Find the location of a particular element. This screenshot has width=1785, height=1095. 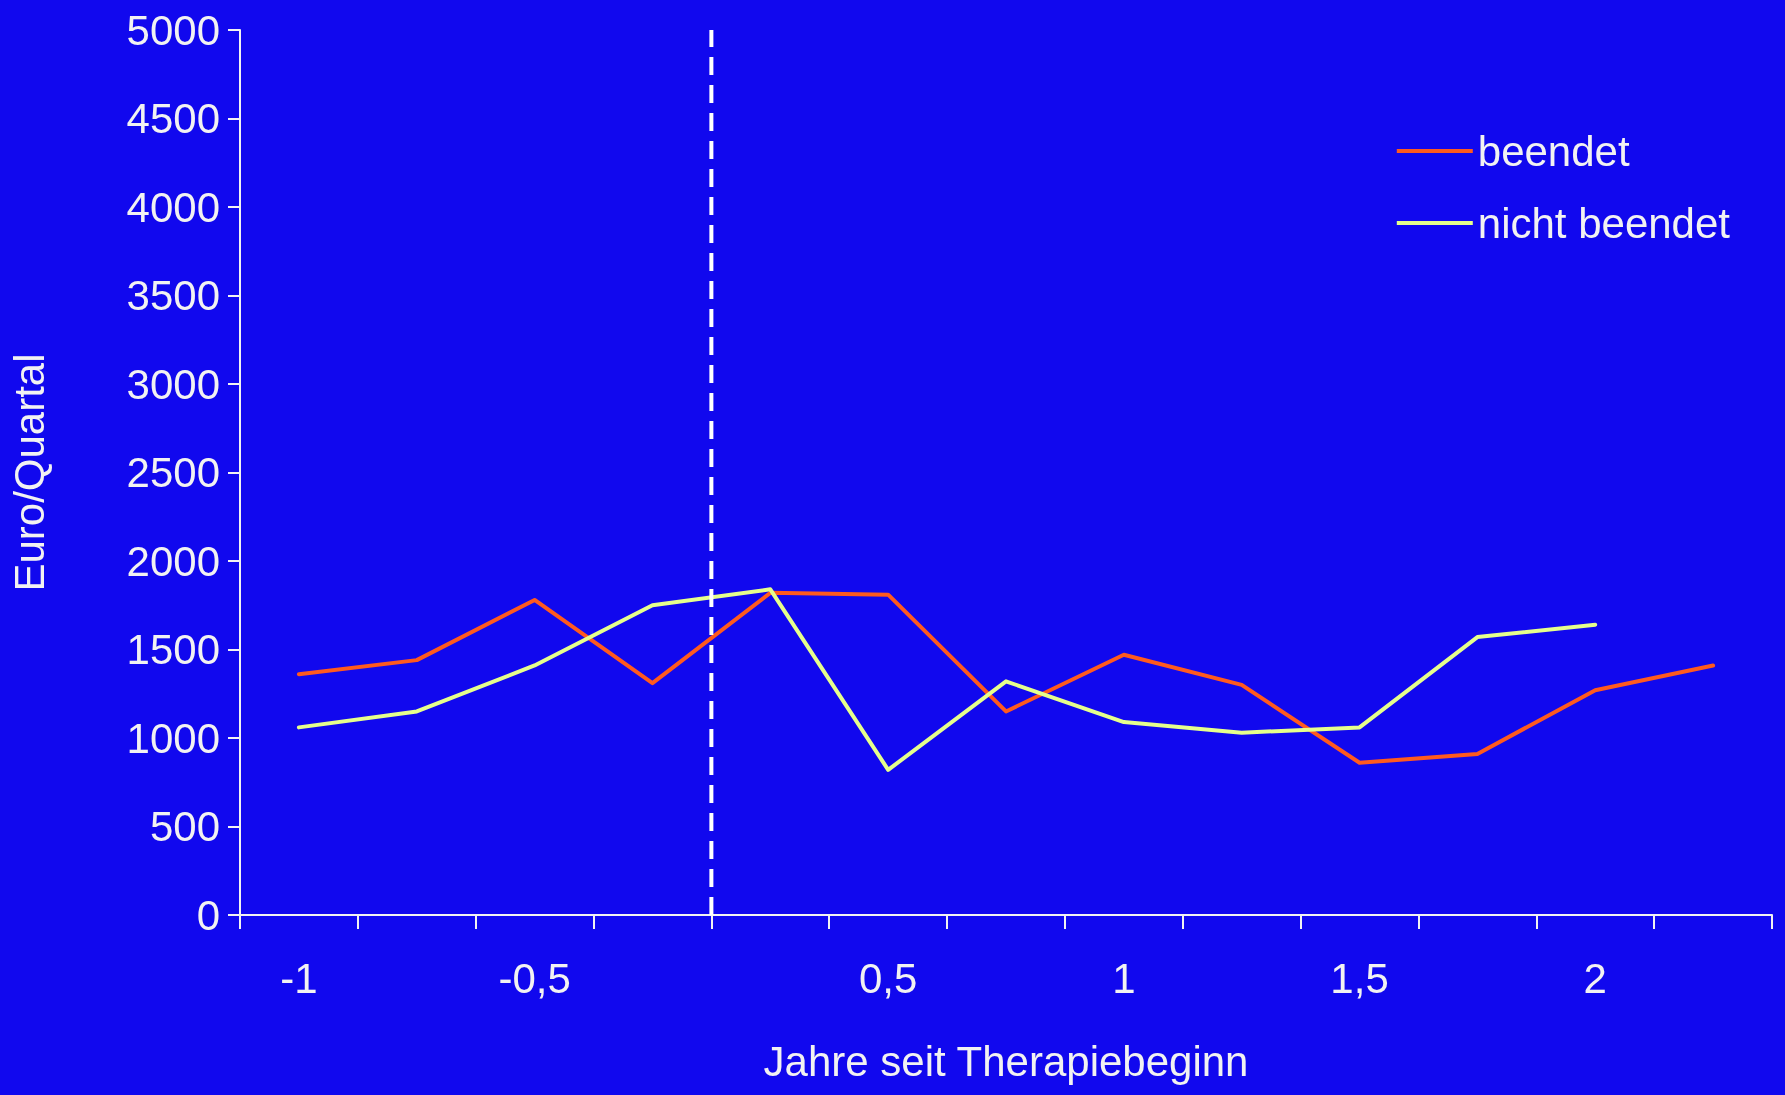

y-tick-label: 5000 is located at coordinates (173, 30).